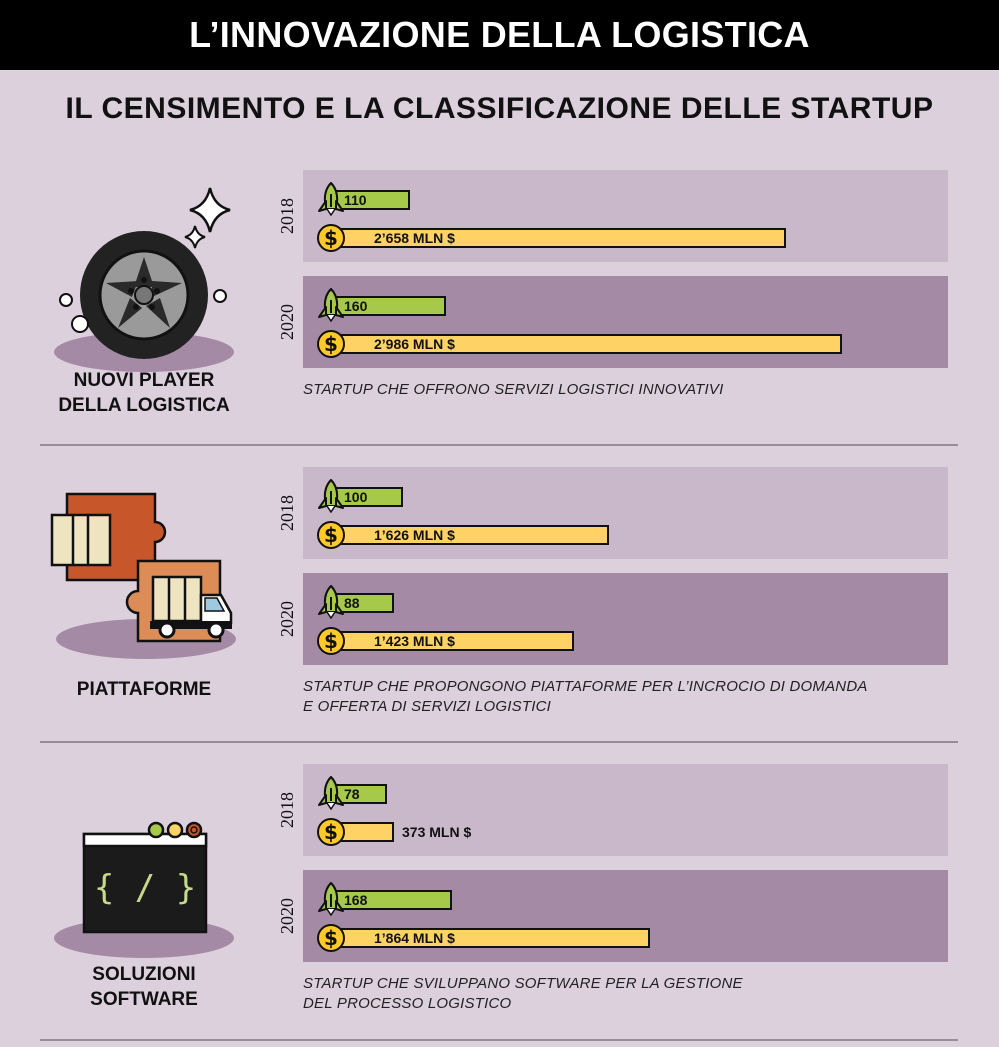 Image resolution: width=999 pixels, height=1047 pixels. I want to click on funding-bar: 1’626 MLN $, so click(469, 535).